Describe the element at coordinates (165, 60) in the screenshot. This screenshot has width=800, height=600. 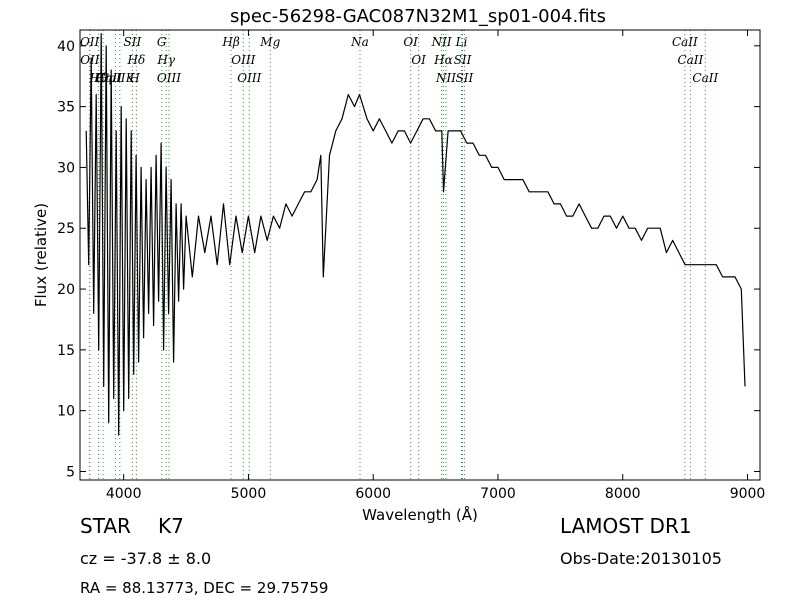
I see `line-marker-label: Hγ` at that location.